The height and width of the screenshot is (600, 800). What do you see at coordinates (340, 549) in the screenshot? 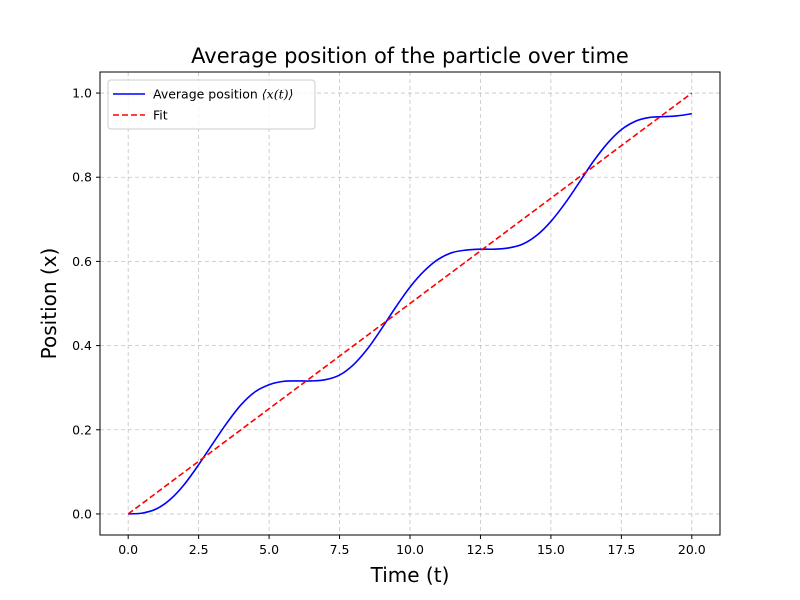
I see `x-tick-label: 7.5` at bounding box center [340, 549].